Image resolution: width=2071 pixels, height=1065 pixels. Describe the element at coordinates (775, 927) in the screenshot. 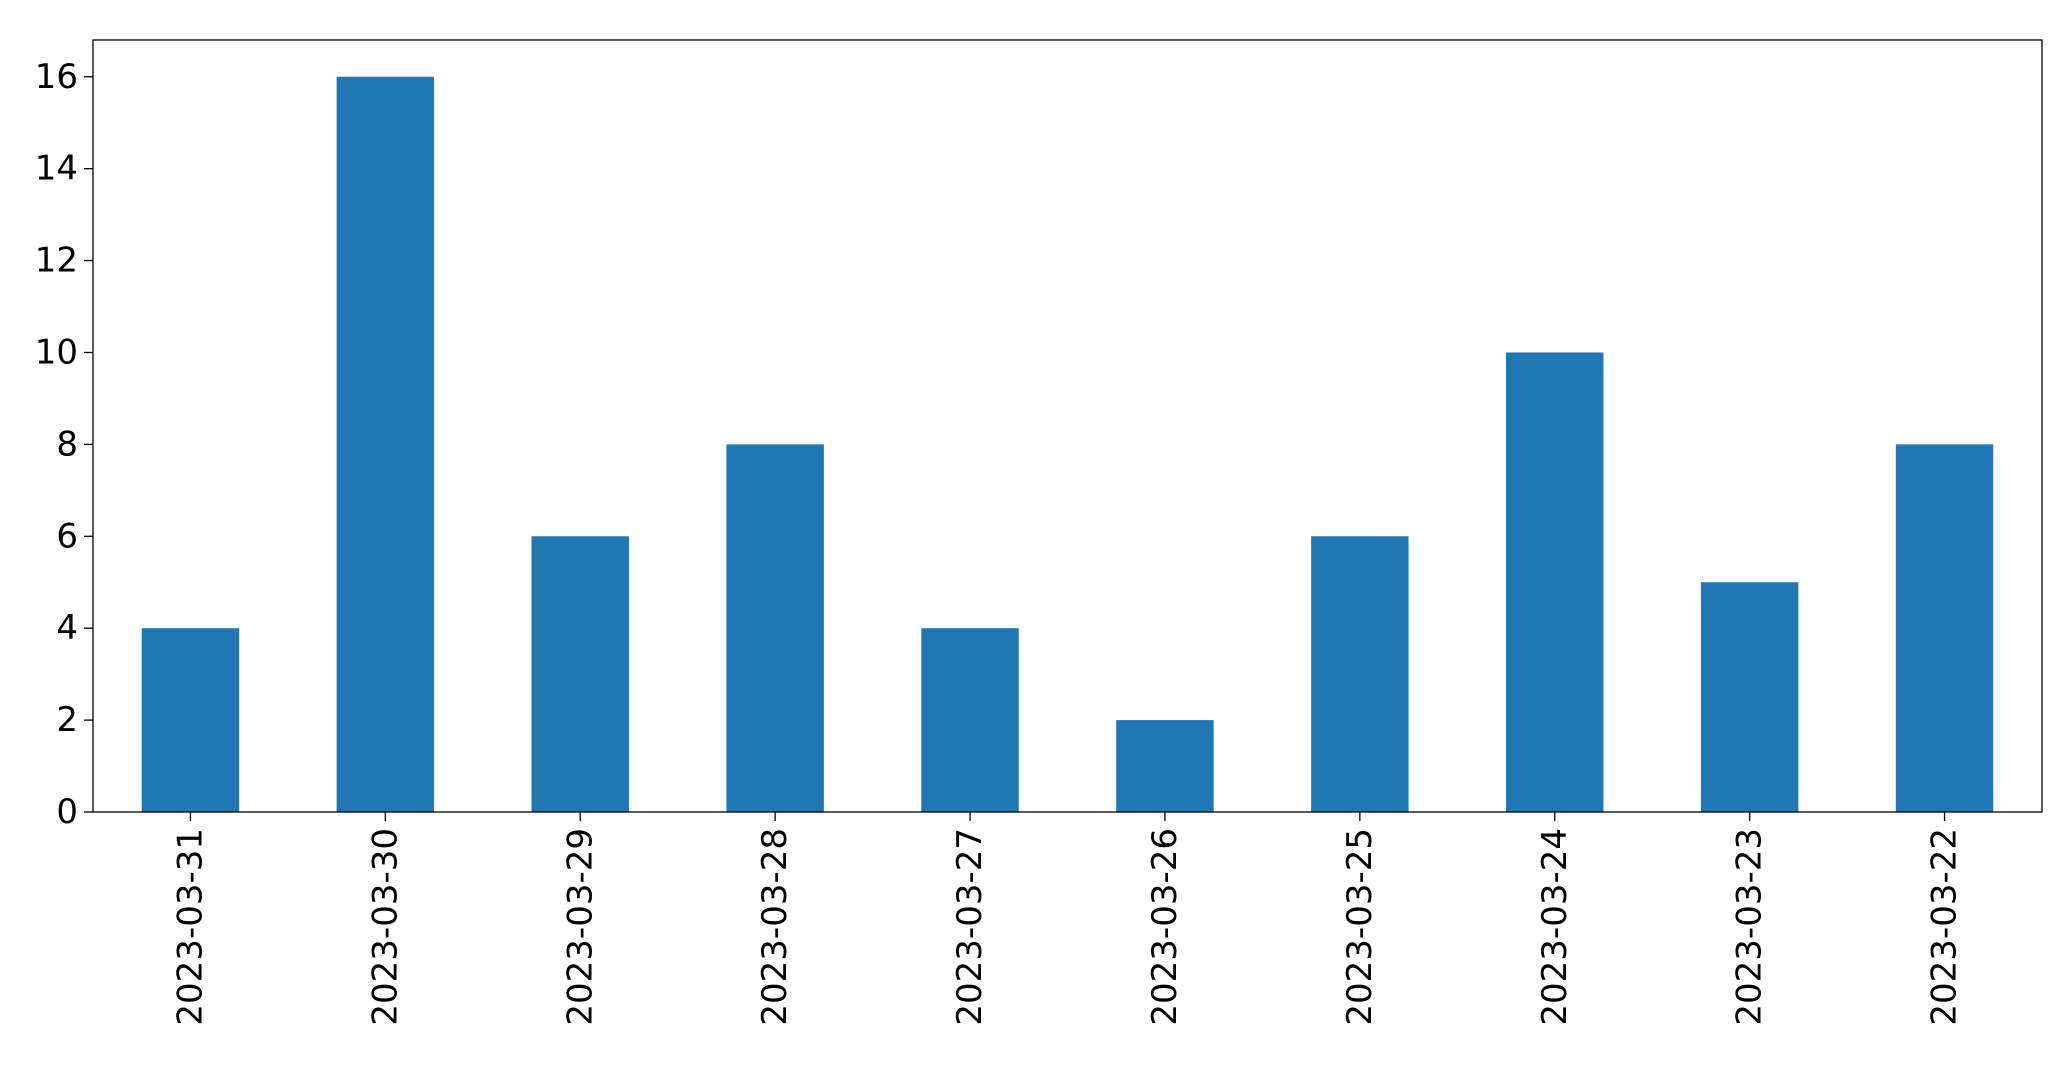

I see `x-tick-label: 2023-03-28` at that location.